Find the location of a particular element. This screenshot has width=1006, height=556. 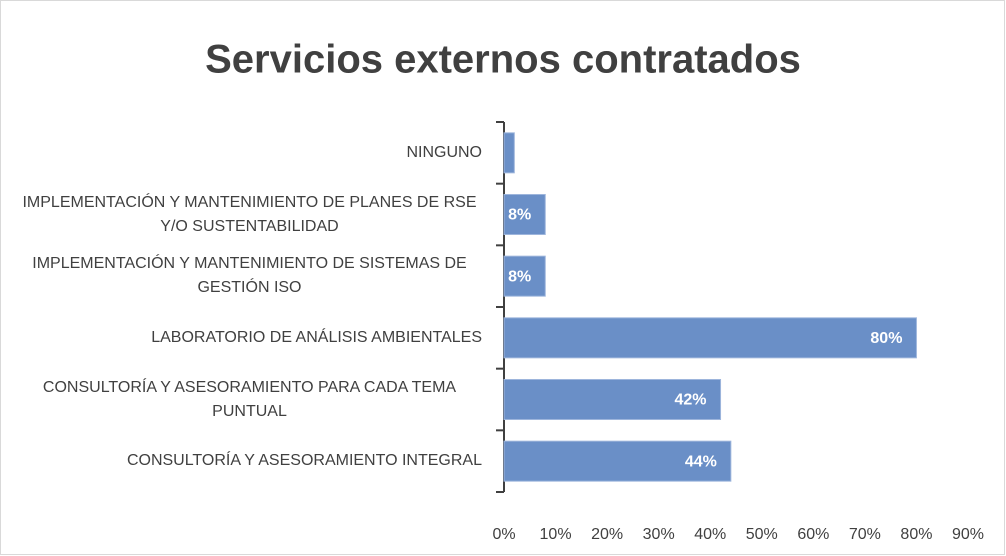

data-label: 42% is located at coordinates (691, 400).